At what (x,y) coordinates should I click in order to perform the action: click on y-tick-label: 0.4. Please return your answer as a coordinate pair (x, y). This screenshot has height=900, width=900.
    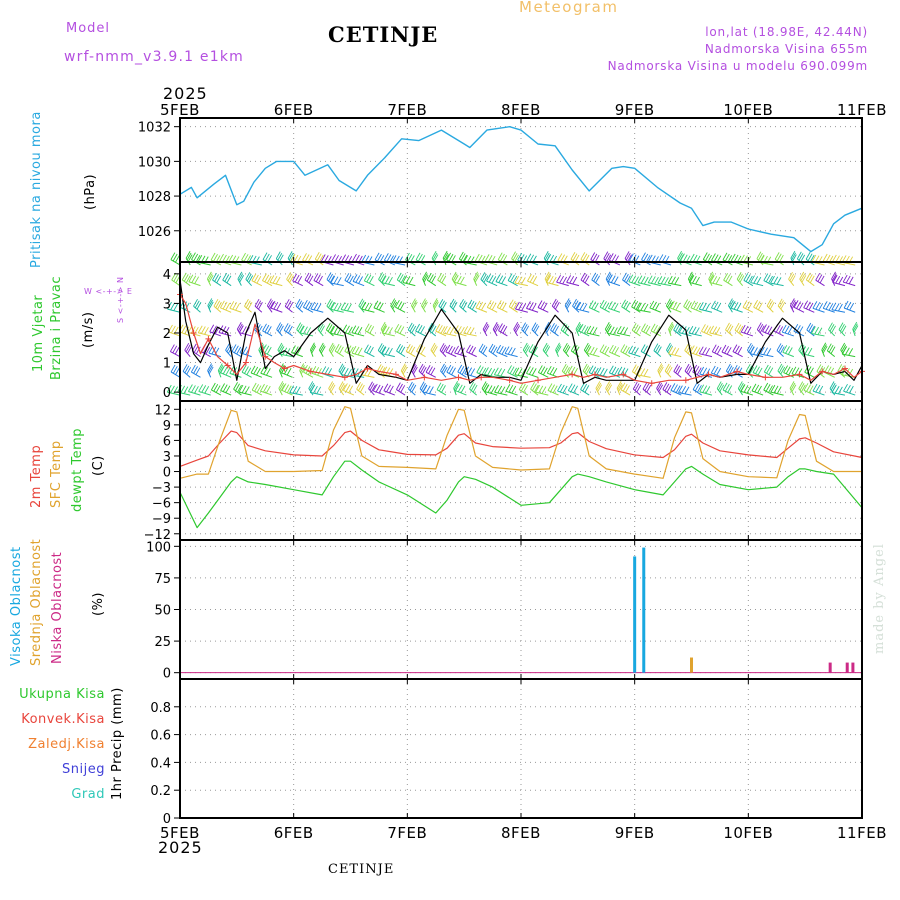
    Looking at the image, I should click on (160, 763).